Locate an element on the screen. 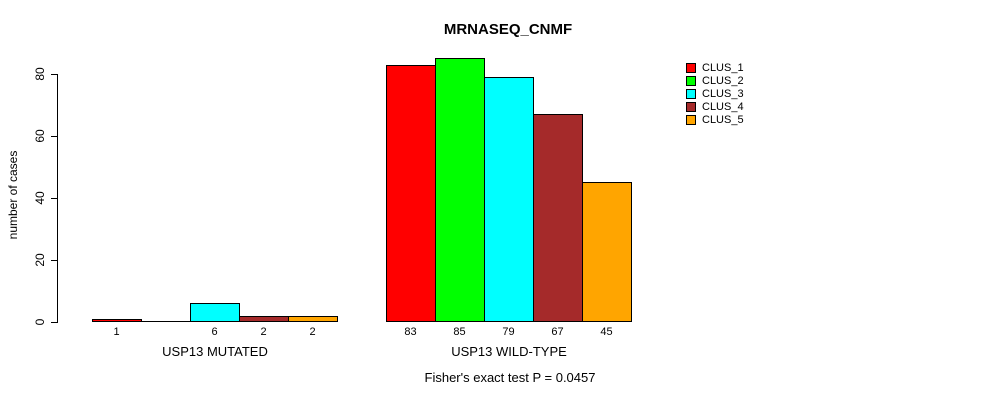 This screenshot has width=990, height=400. legend-item-clus_4: CLUS_4 is located at coordinates (715, 106).